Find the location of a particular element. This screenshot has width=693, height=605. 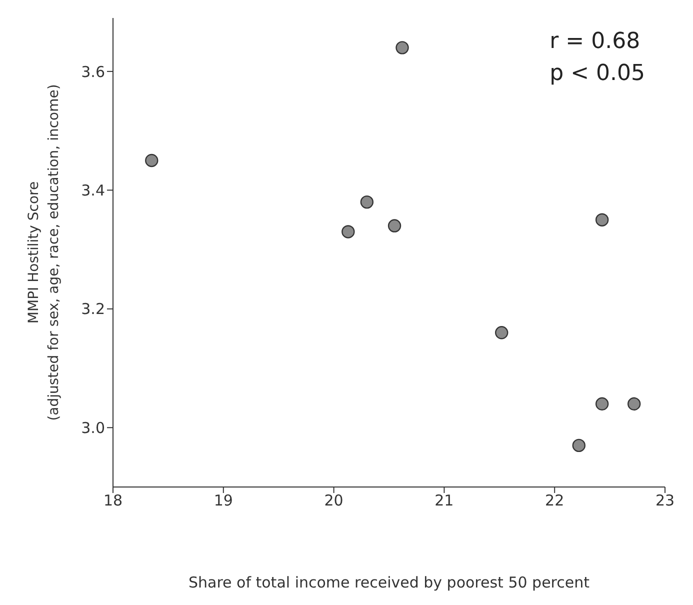

annotation: r = 0.68 is located at coordinates (596, 42).